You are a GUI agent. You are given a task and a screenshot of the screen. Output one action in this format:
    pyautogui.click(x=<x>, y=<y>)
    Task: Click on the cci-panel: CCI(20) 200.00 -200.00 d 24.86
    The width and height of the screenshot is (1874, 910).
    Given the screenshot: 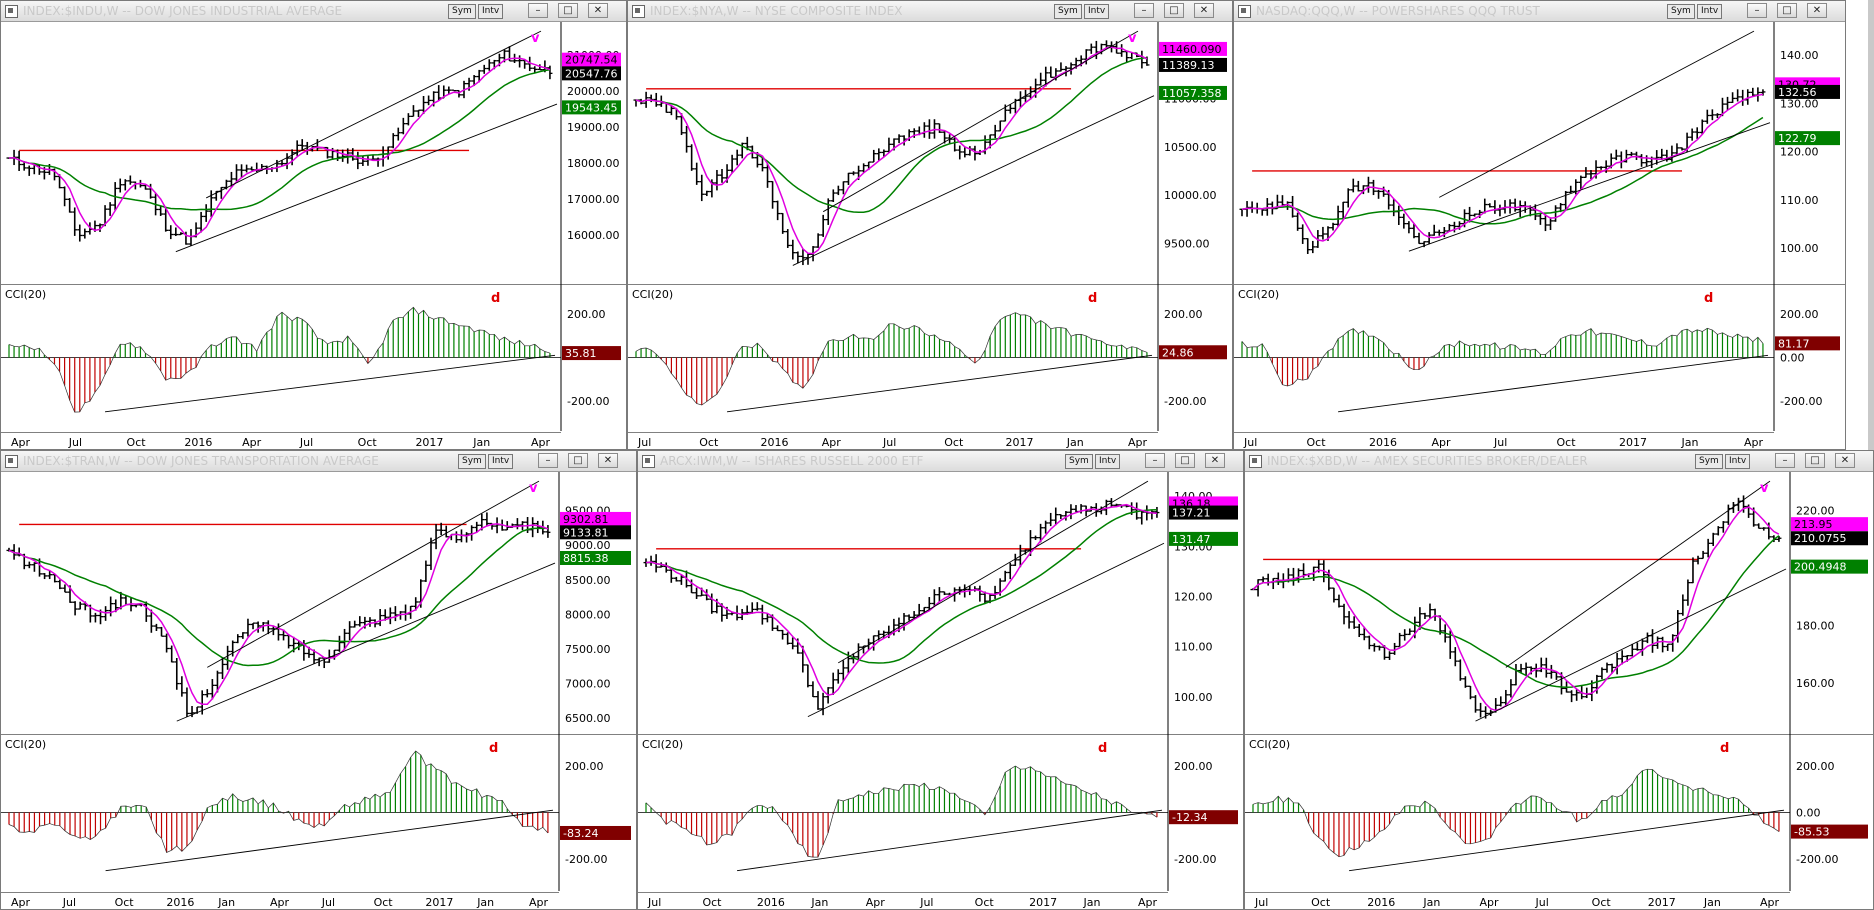 What is the action you would take?
    pyautogui.click(x=930, y=357)
    